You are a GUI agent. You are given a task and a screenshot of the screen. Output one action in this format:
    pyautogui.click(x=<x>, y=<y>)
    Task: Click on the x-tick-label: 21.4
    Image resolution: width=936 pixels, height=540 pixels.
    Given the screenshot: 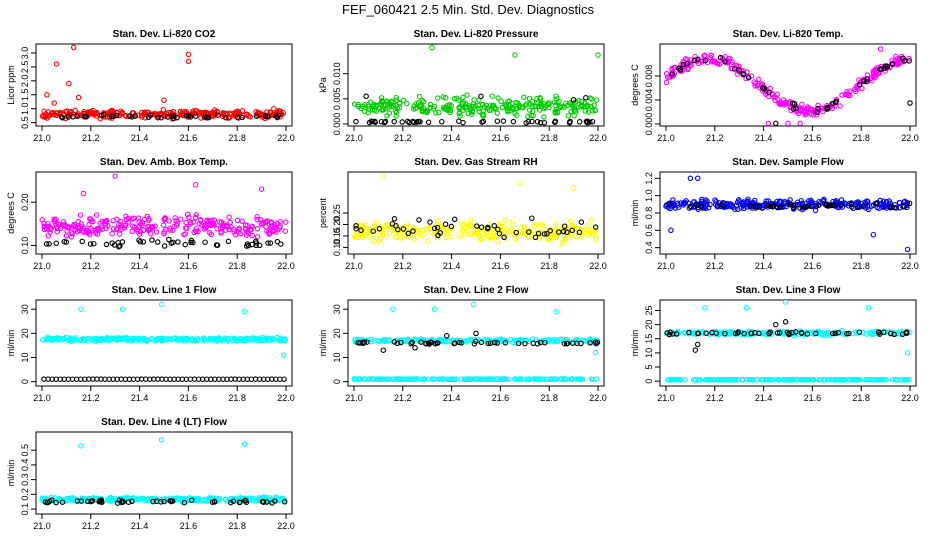 What is the action you would take?
    pyautogui.click(x=764, y=266)
    